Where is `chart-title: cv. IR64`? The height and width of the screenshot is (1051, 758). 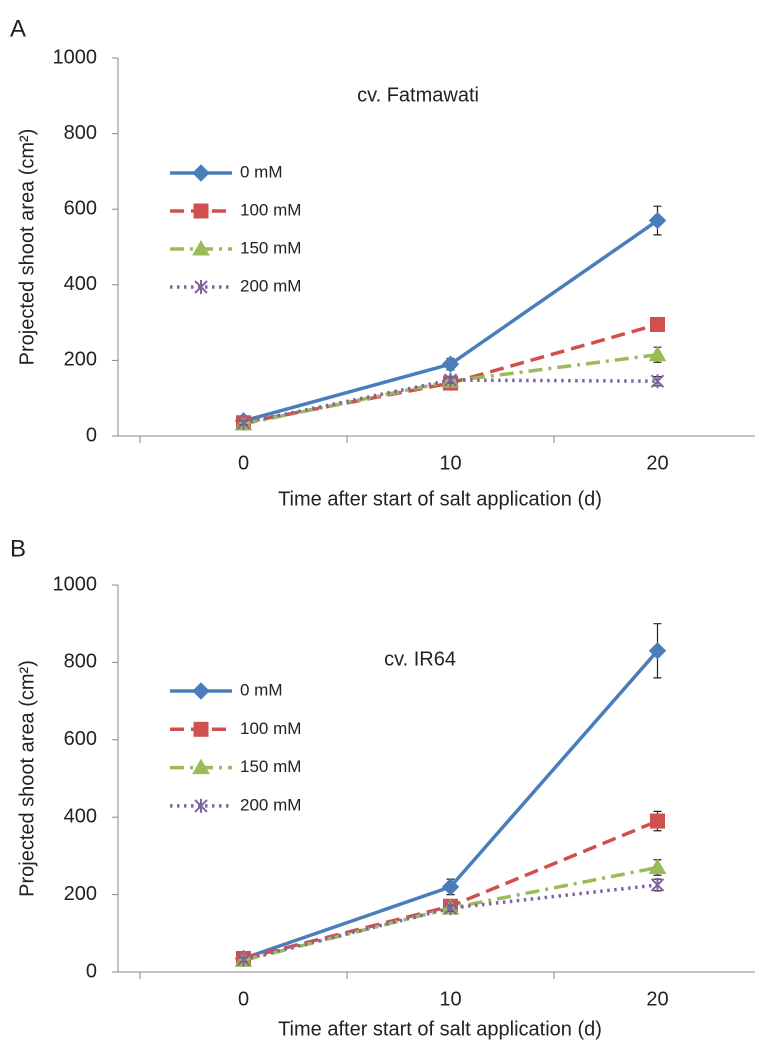 chart-title: cv. IR64 is located at coordinates (420, 659).